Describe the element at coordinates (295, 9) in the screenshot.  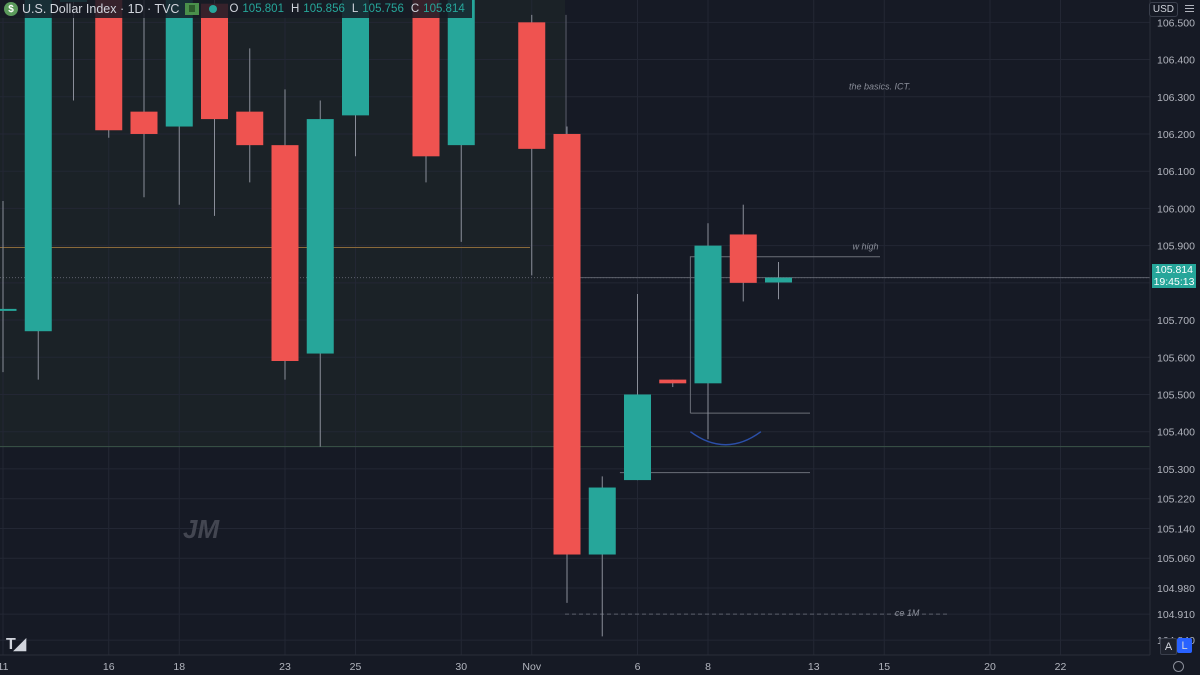
I see `high-key: H` at that location.